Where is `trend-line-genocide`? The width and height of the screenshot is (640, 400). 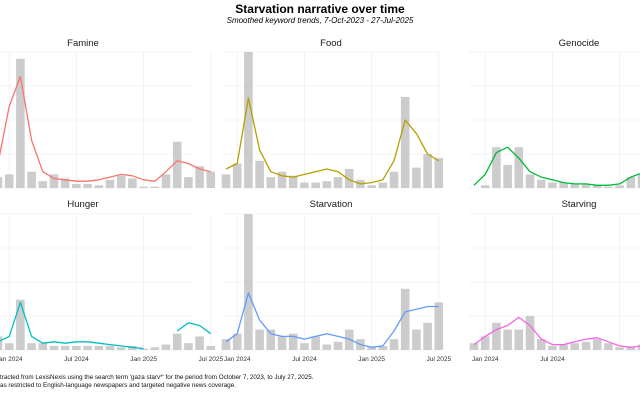 trend-line-genocide is located at coordinates (556, 166).